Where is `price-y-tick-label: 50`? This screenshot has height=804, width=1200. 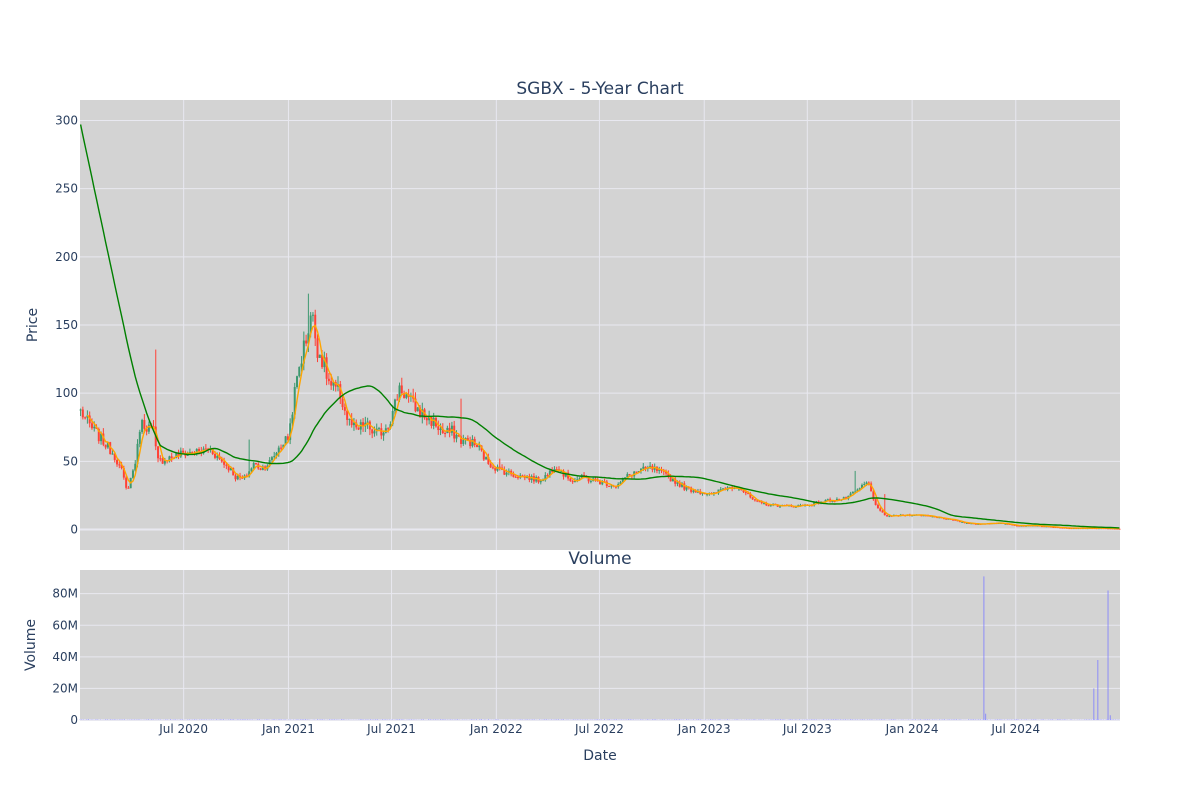
price-y-tick-label: 50 is located at coordinates (70, 461).